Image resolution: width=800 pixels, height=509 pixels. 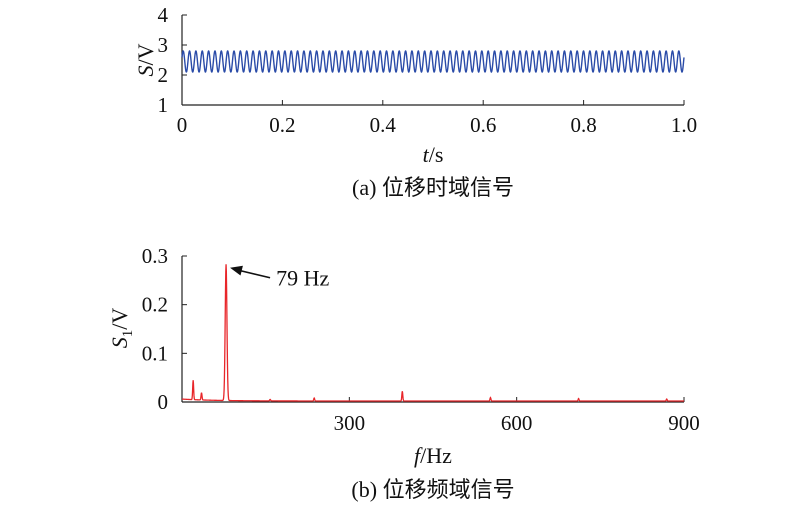 I want to click on x-tick-label: 0.4, so click(x=383, y=125).